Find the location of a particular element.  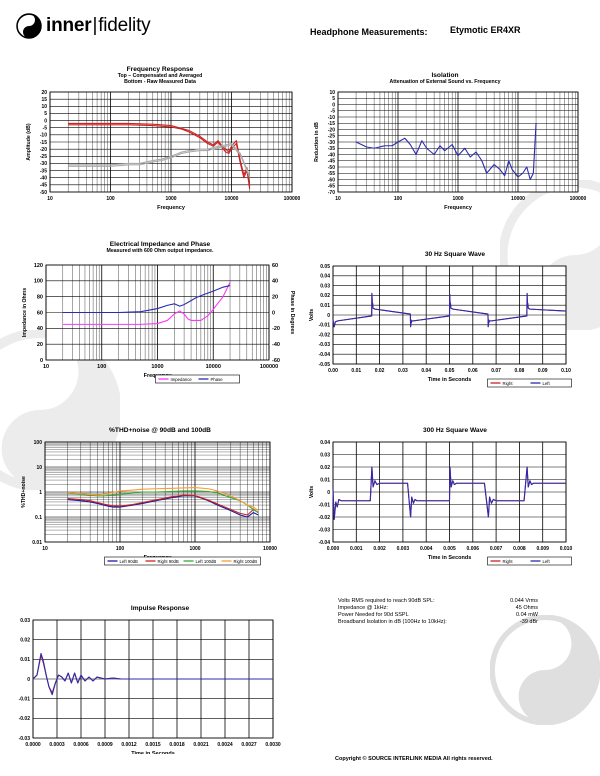

y-axis-label: Volts is located at coordinates (312, 315).